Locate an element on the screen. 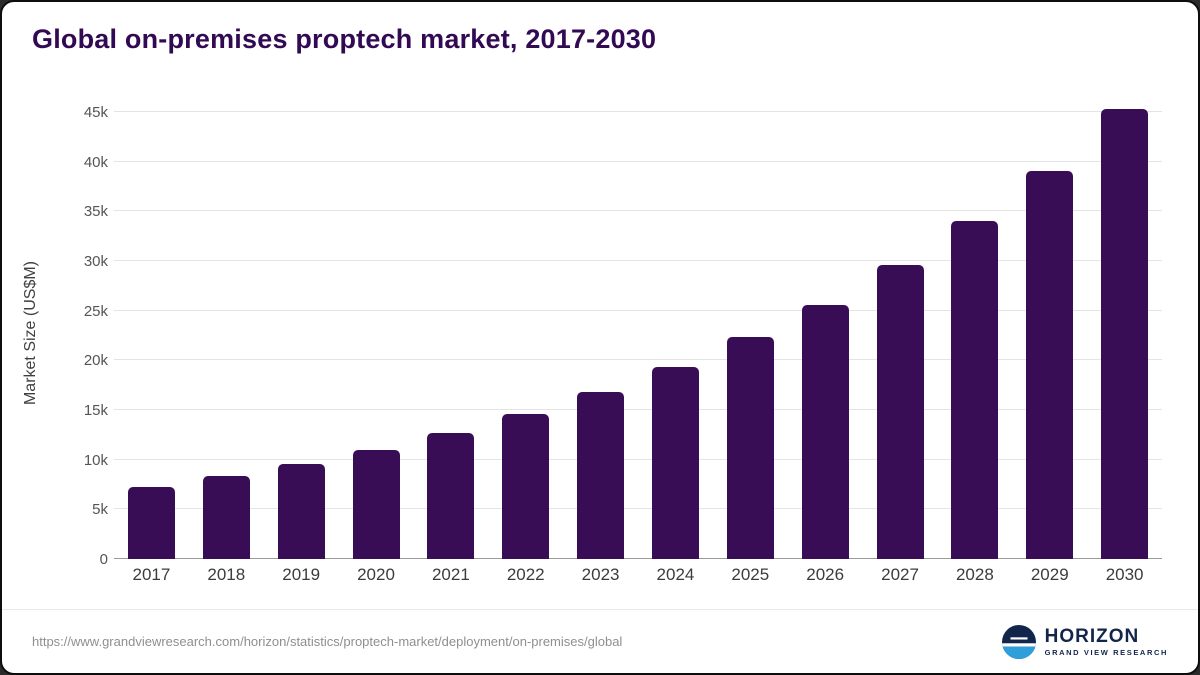 The image size is (1200, 675). brand-subtitle: GRAND VIEW RESEARCH is located at coordinates (1106, 652).